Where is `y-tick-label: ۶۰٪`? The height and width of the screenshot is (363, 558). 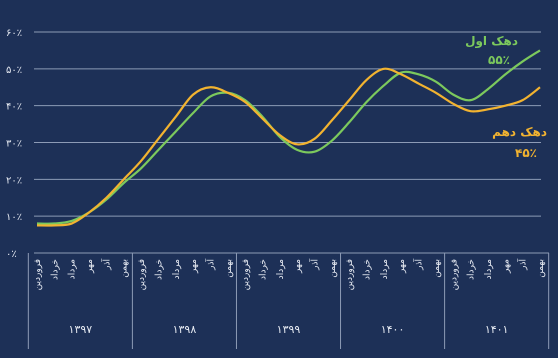
y-tick-label: ۶۰٪ is located at coordinates (14, 33).